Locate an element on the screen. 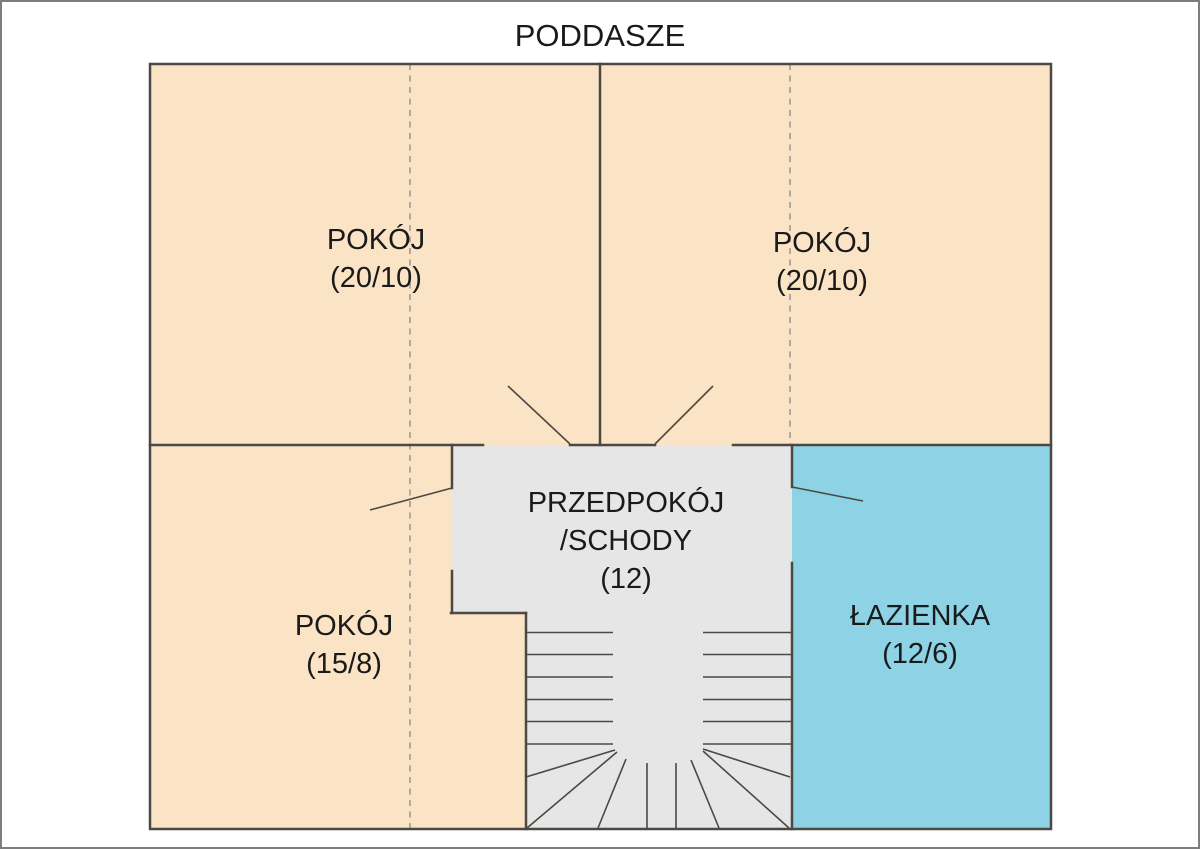 The image size is (1200, 849). label-room-bottom-left: POKÓJ (15/8) is located at coordinates (344, 644).